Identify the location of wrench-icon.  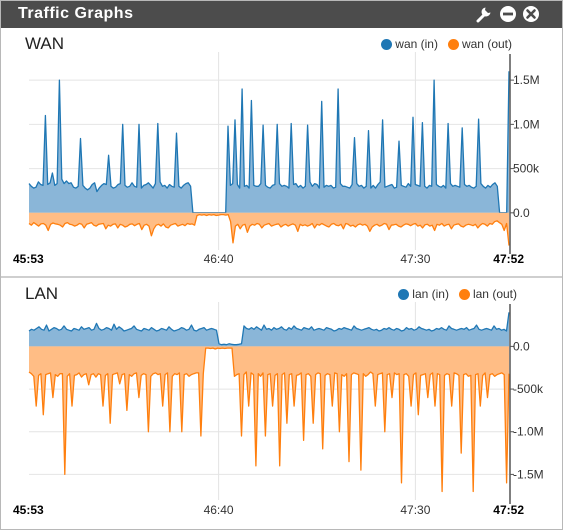
(484, 14).